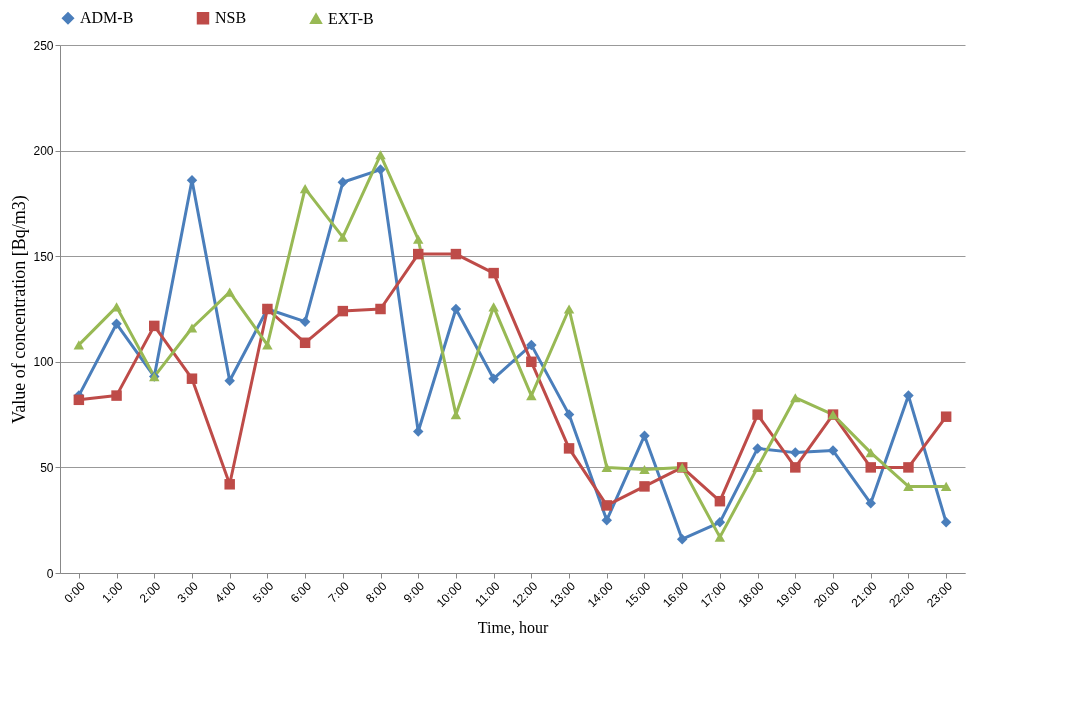 The image size is (1073, 713). Describe the element at coordinates (75, 592) in the screenshot. I see `x-tick-label: 0:00` at that location.